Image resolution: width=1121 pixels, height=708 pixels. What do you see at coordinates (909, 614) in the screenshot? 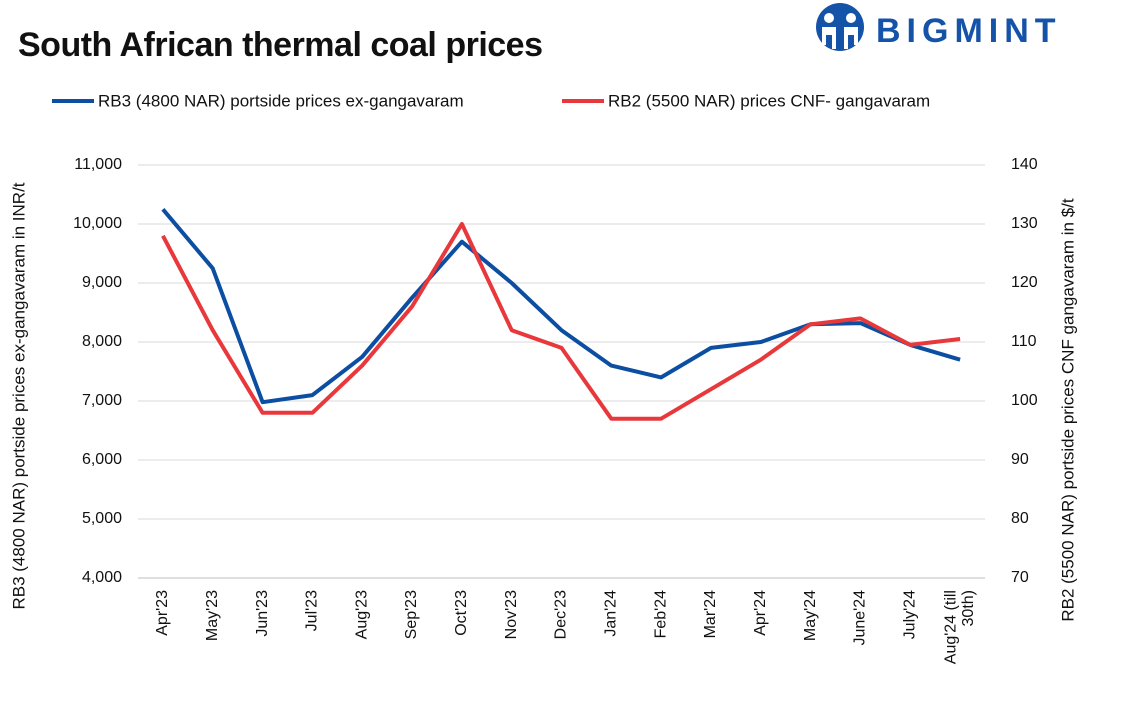
I see `x-tick-label: July'24` at bounding box center [909, 614].